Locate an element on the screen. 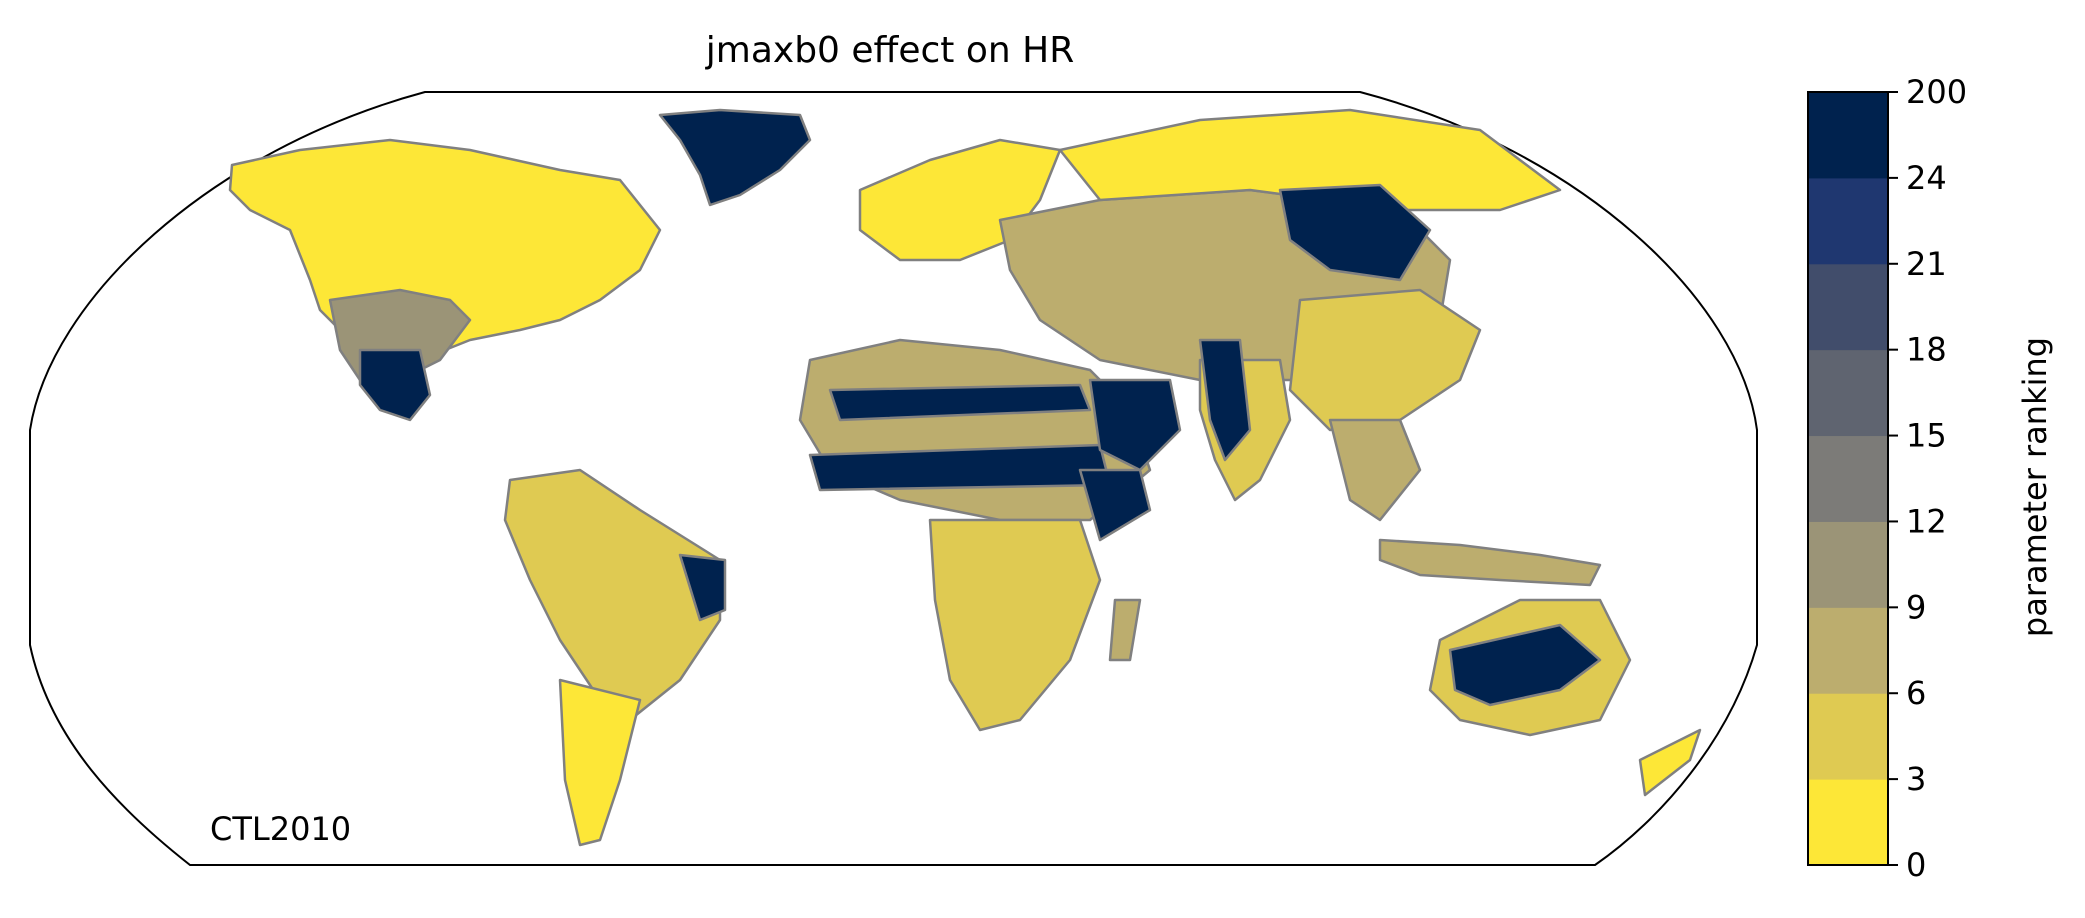 Image resolution: width=2085 pixels, height=918 pixels. region-southern-africa is located at coordinates (1015, 625).